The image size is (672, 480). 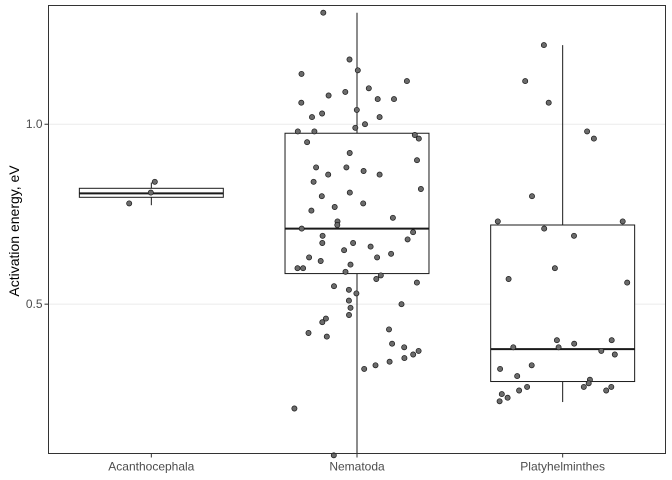 What do you see at coordinates (37, 214) in the screenshot?
I see `y-axis: 0.5 1.0` at bounding box center [37, 214].